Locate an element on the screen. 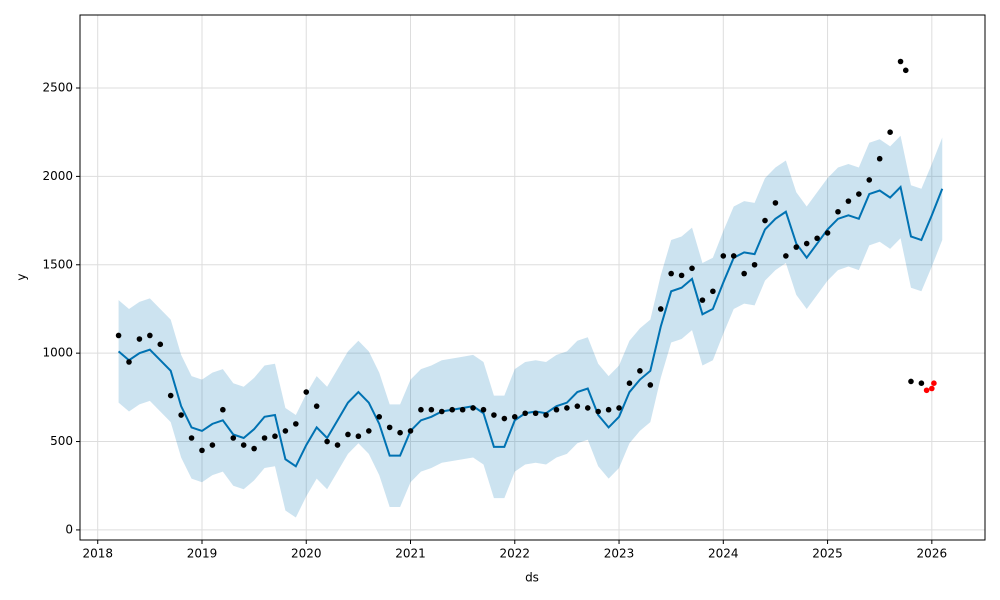 The image size is (1000, 600). x-tick-label: 2019 is located at coordinates (202, 554).